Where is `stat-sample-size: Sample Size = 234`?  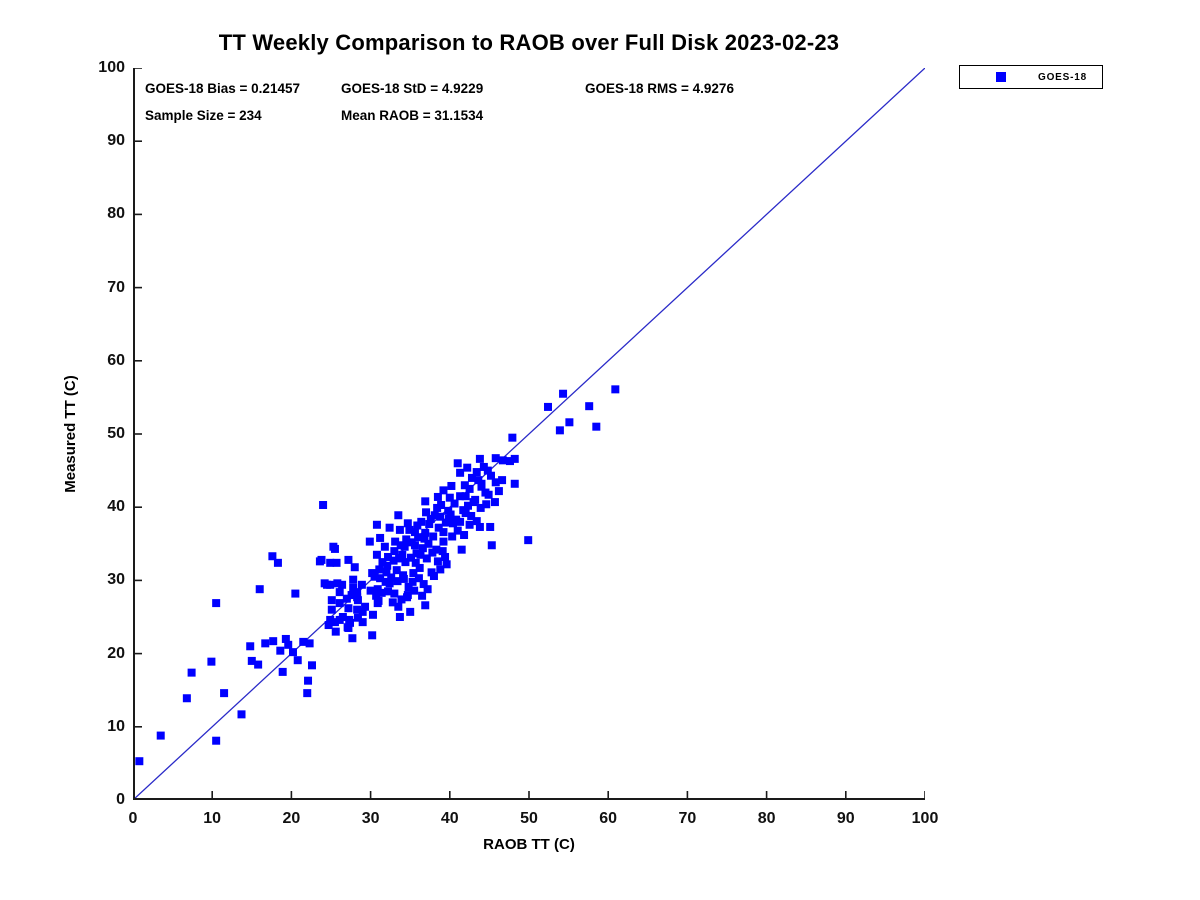
stat-sample-size: Sample Size = 234 is located at coordinates (203, 115).